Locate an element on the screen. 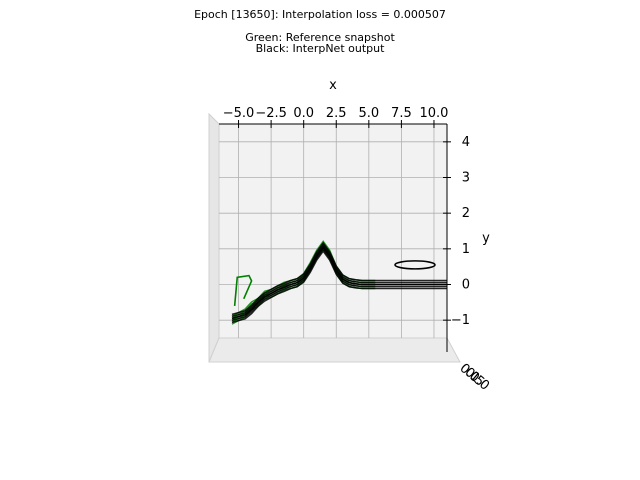 The image size is (640, 480). series-reference-loop is located at coordinates (243, 290).